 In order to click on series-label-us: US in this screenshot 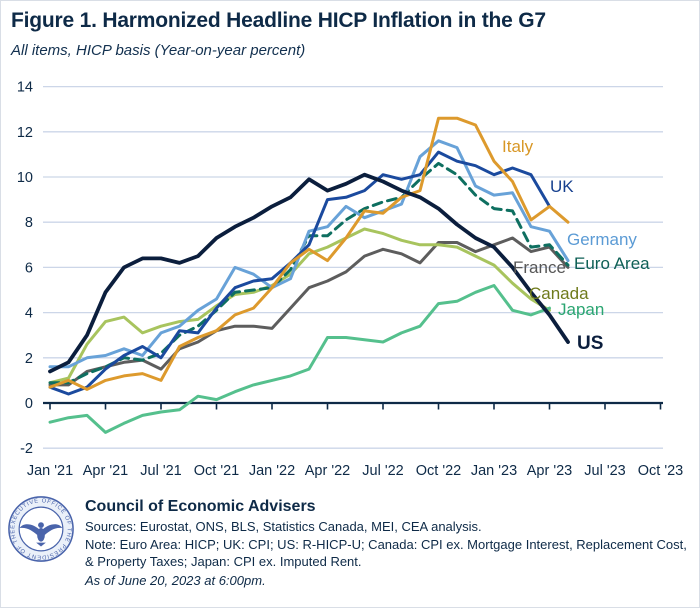, I will do `click(590, 343)`.